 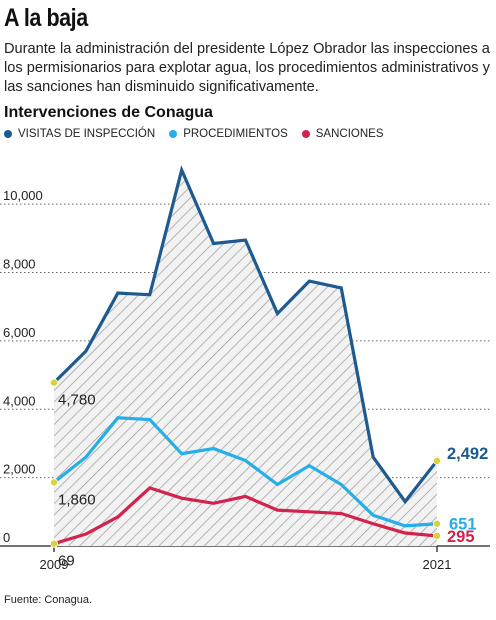 What do you see at coordinates (173, 134) in the screenshot?
I see `legend-swatch-procedimientos` at bounding box center [173, 134].